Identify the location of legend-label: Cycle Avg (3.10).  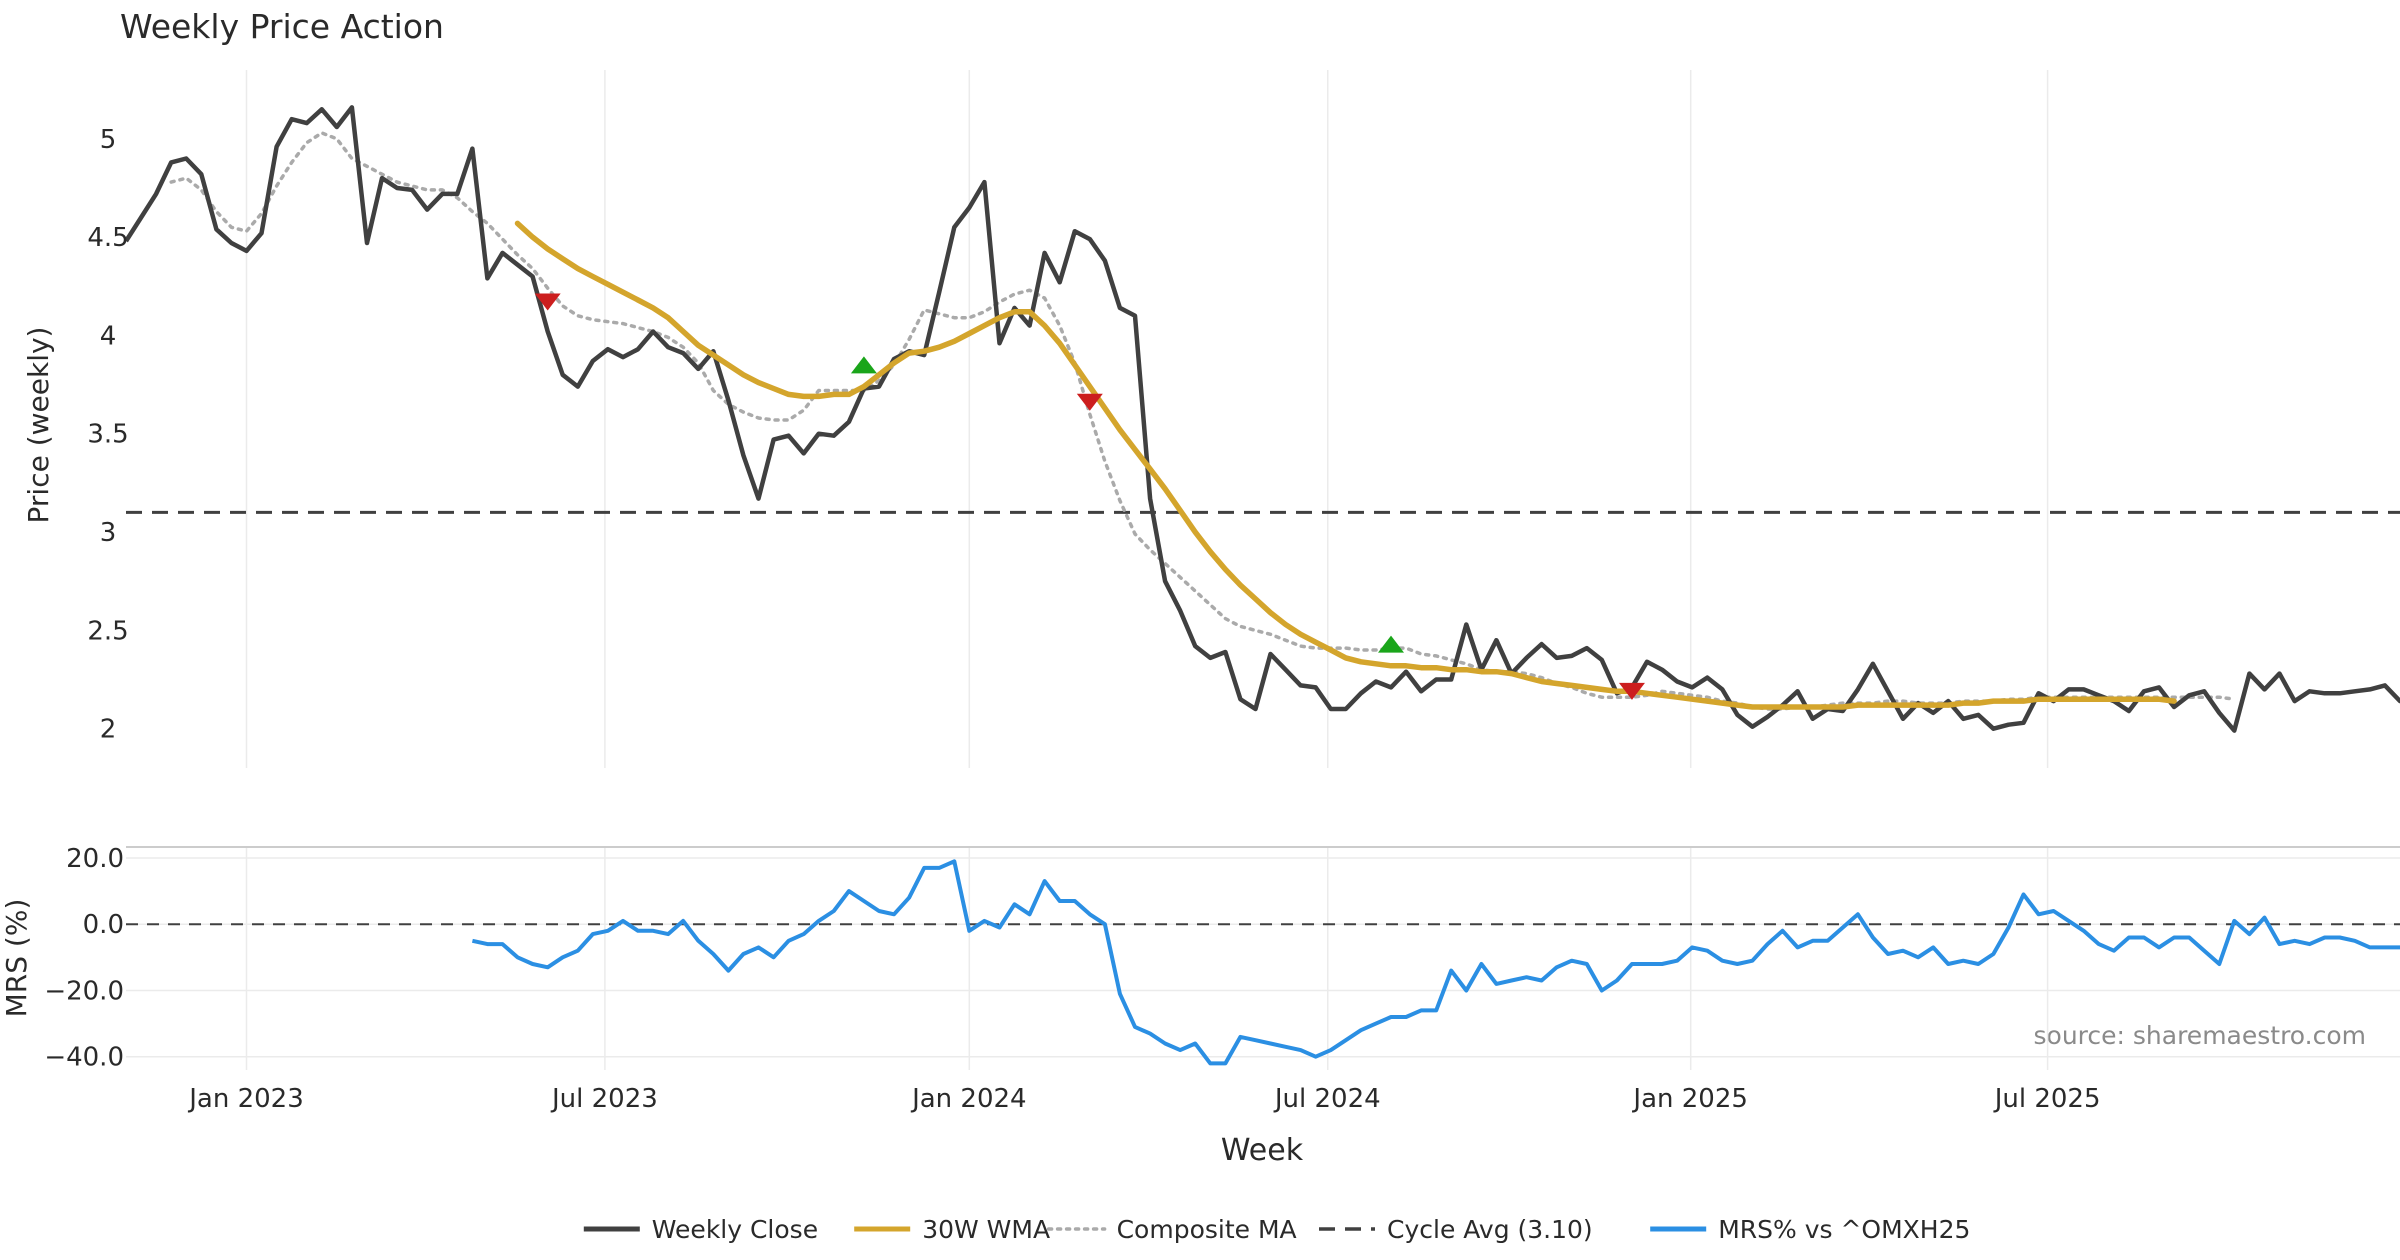
(1490, 1229).